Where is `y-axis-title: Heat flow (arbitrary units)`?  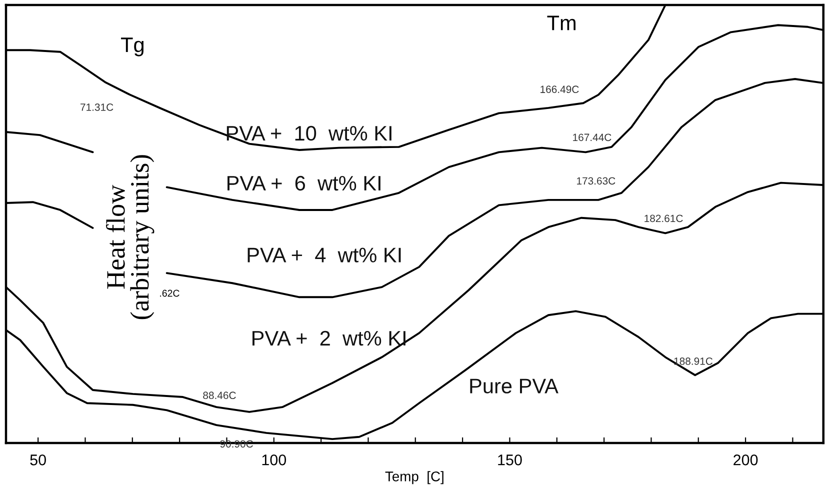 y-axis-title: Heat flow (arbitrary units) is located at coordinates (130, 237).